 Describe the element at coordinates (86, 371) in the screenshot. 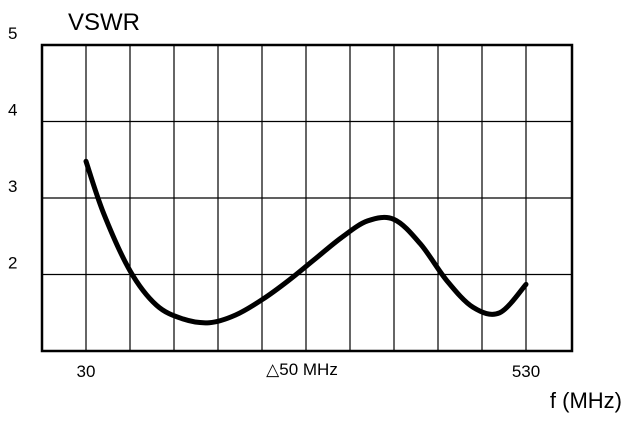

I see `x-tick-label: 30` at that location.